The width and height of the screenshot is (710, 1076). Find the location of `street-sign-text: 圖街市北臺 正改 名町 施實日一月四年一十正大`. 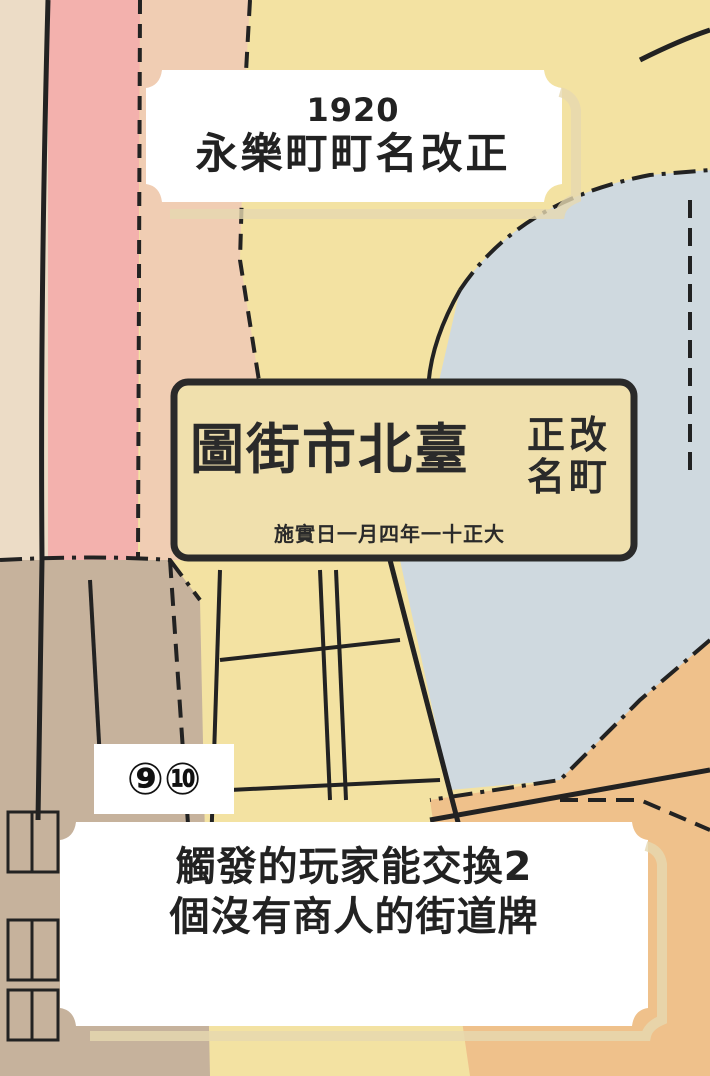

street-sign-text: 圖街市北臺 正改 名町 施實日一月四年一十正大 is located at coordinates (405, 469).